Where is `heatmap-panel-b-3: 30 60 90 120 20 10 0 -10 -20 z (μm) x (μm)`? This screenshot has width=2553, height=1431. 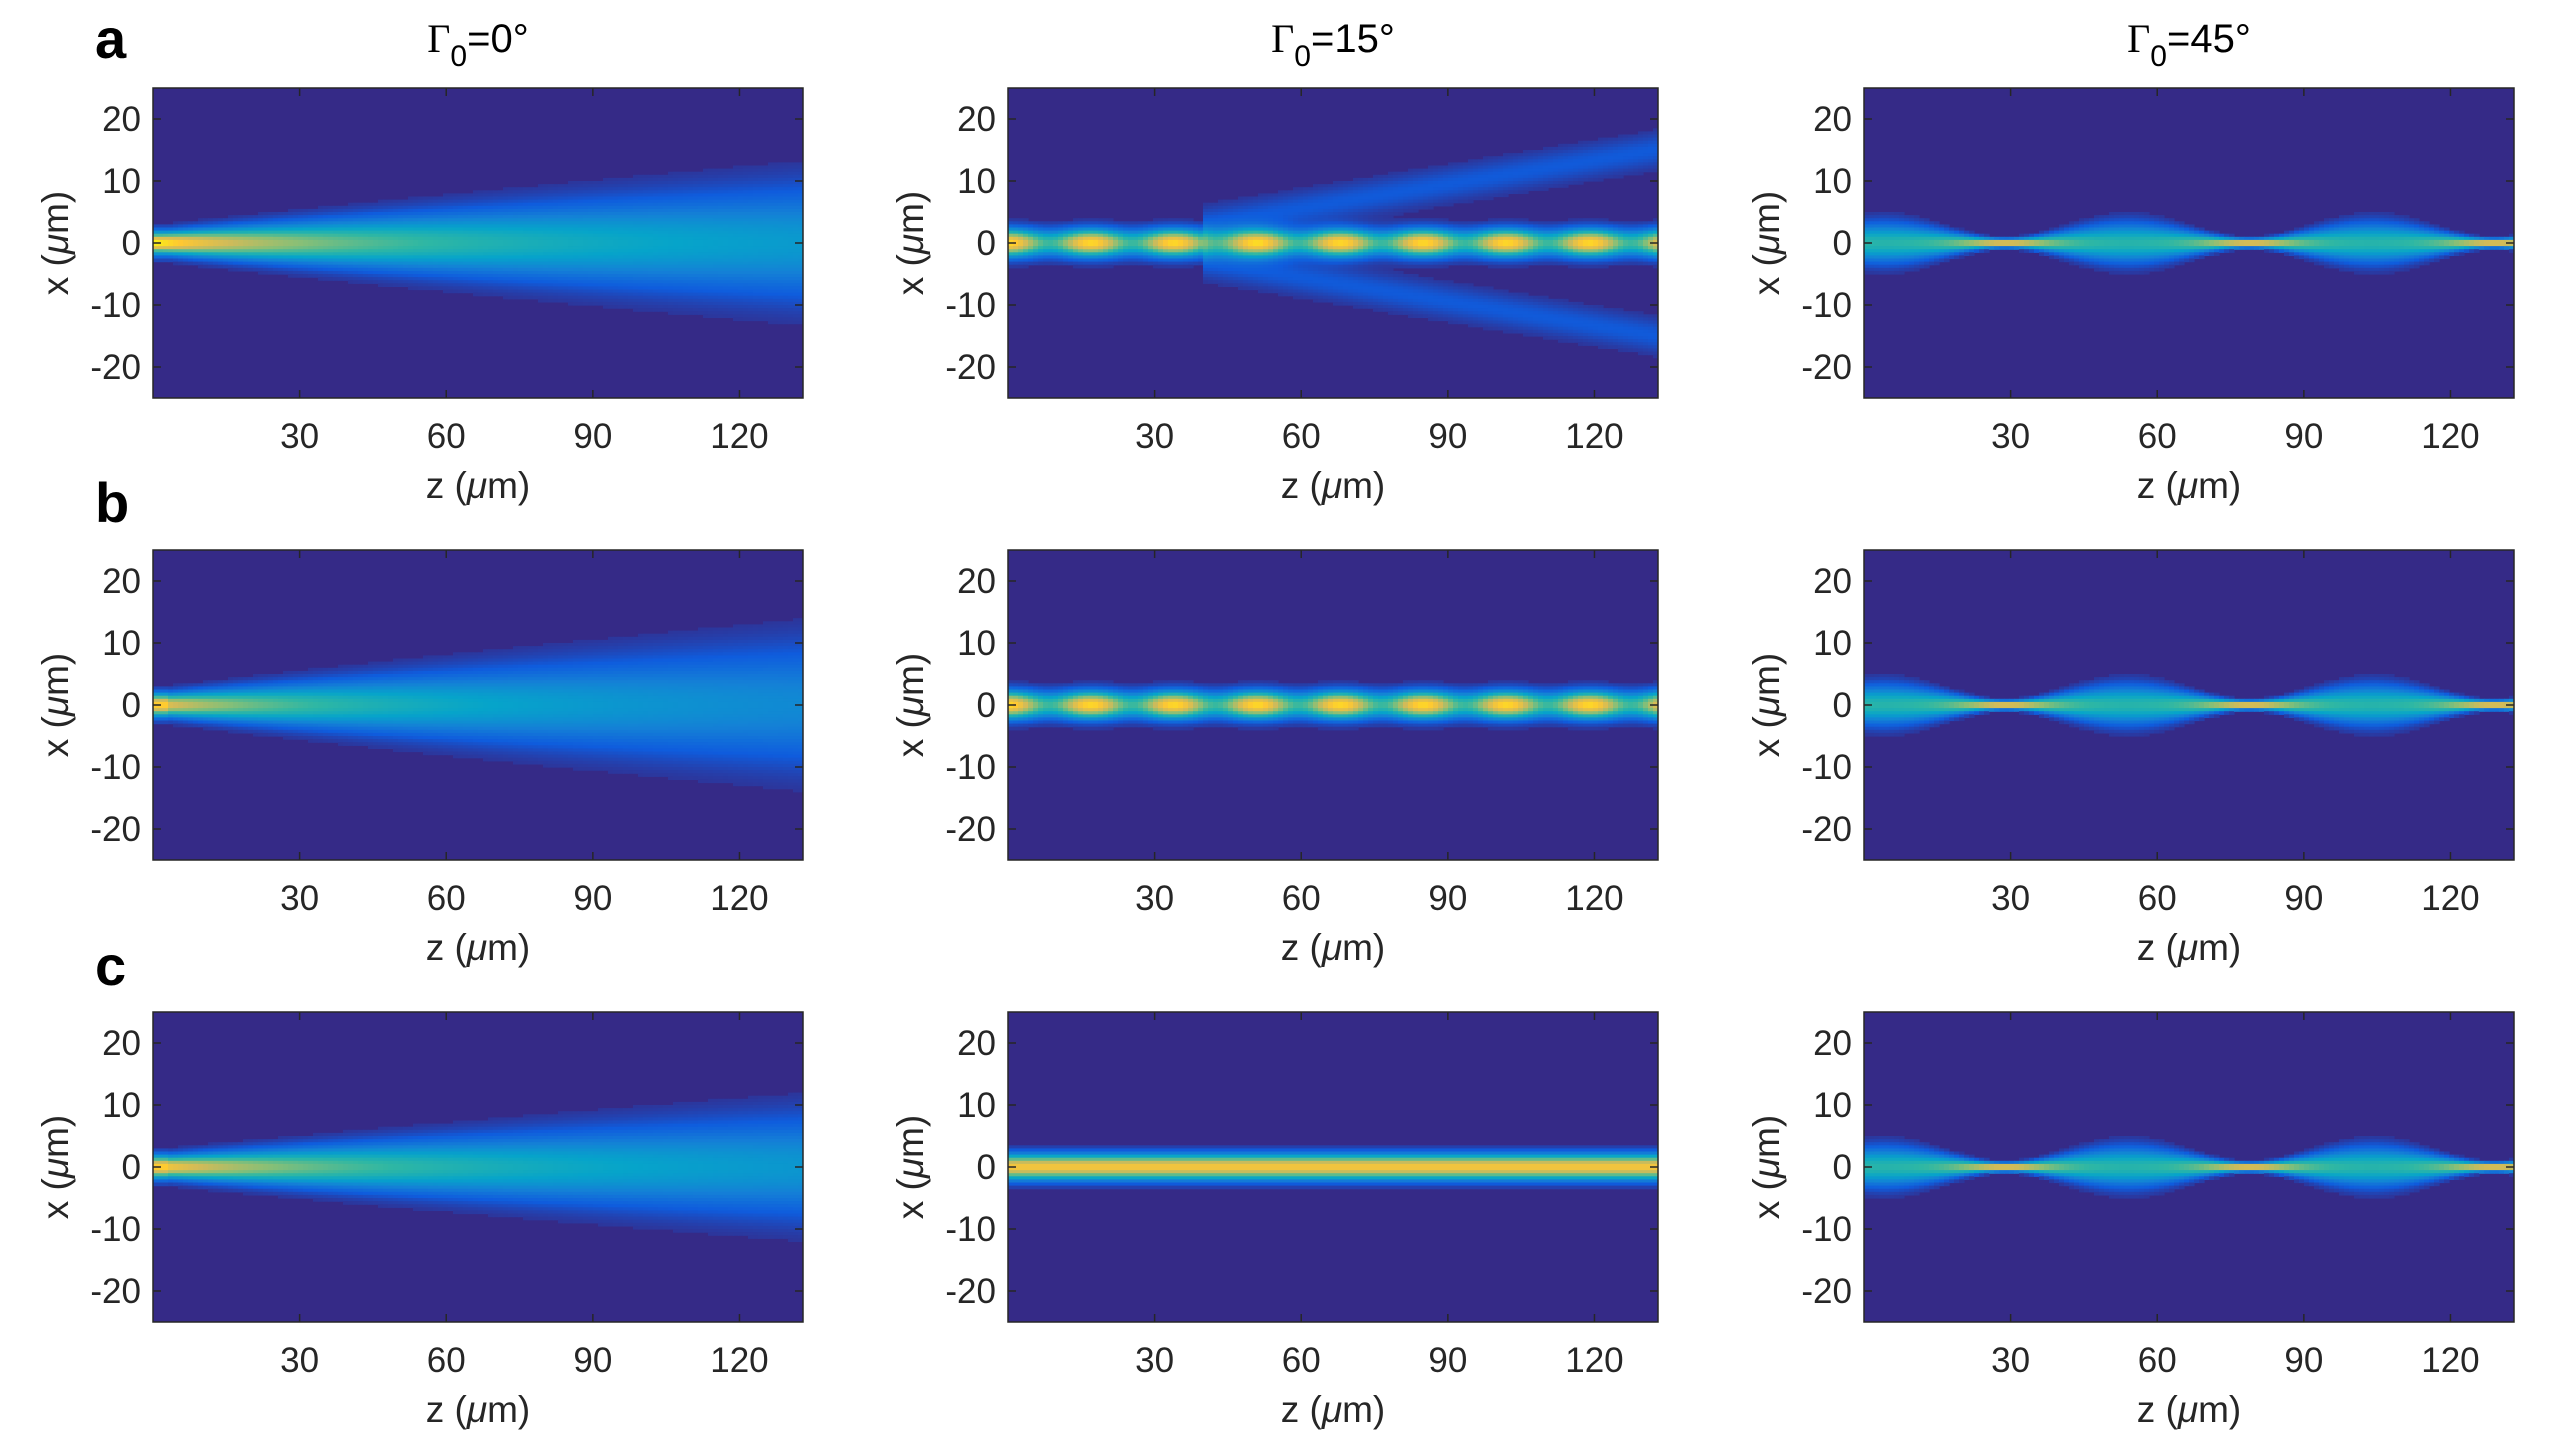 heatmap-panel-b-3: 30 60 90 120 20 10 0 -10 -20 z (μm) x (μm) is located at coordinates (2130, 758).